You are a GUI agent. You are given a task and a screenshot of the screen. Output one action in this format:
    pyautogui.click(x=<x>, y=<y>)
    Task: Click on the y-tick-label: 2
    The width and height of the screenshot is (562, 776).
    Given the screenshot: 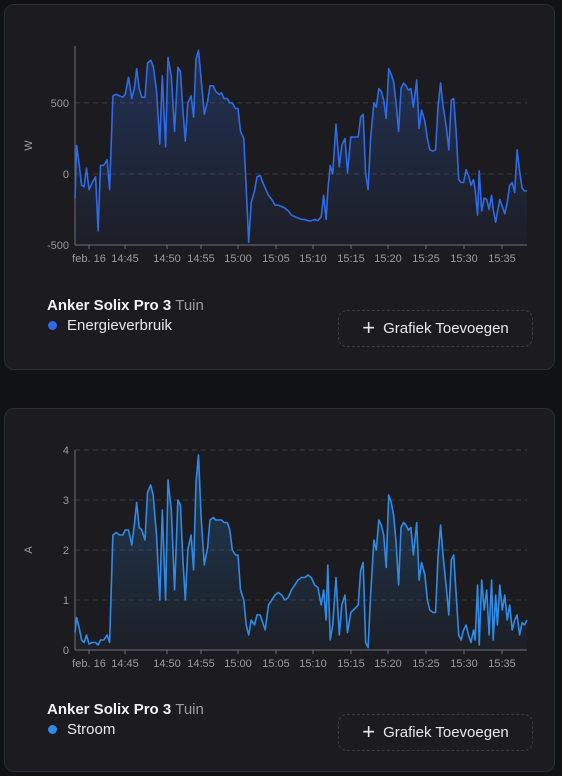 What is the action you would take?
    pyautogui.click(x=66, y=551)
    